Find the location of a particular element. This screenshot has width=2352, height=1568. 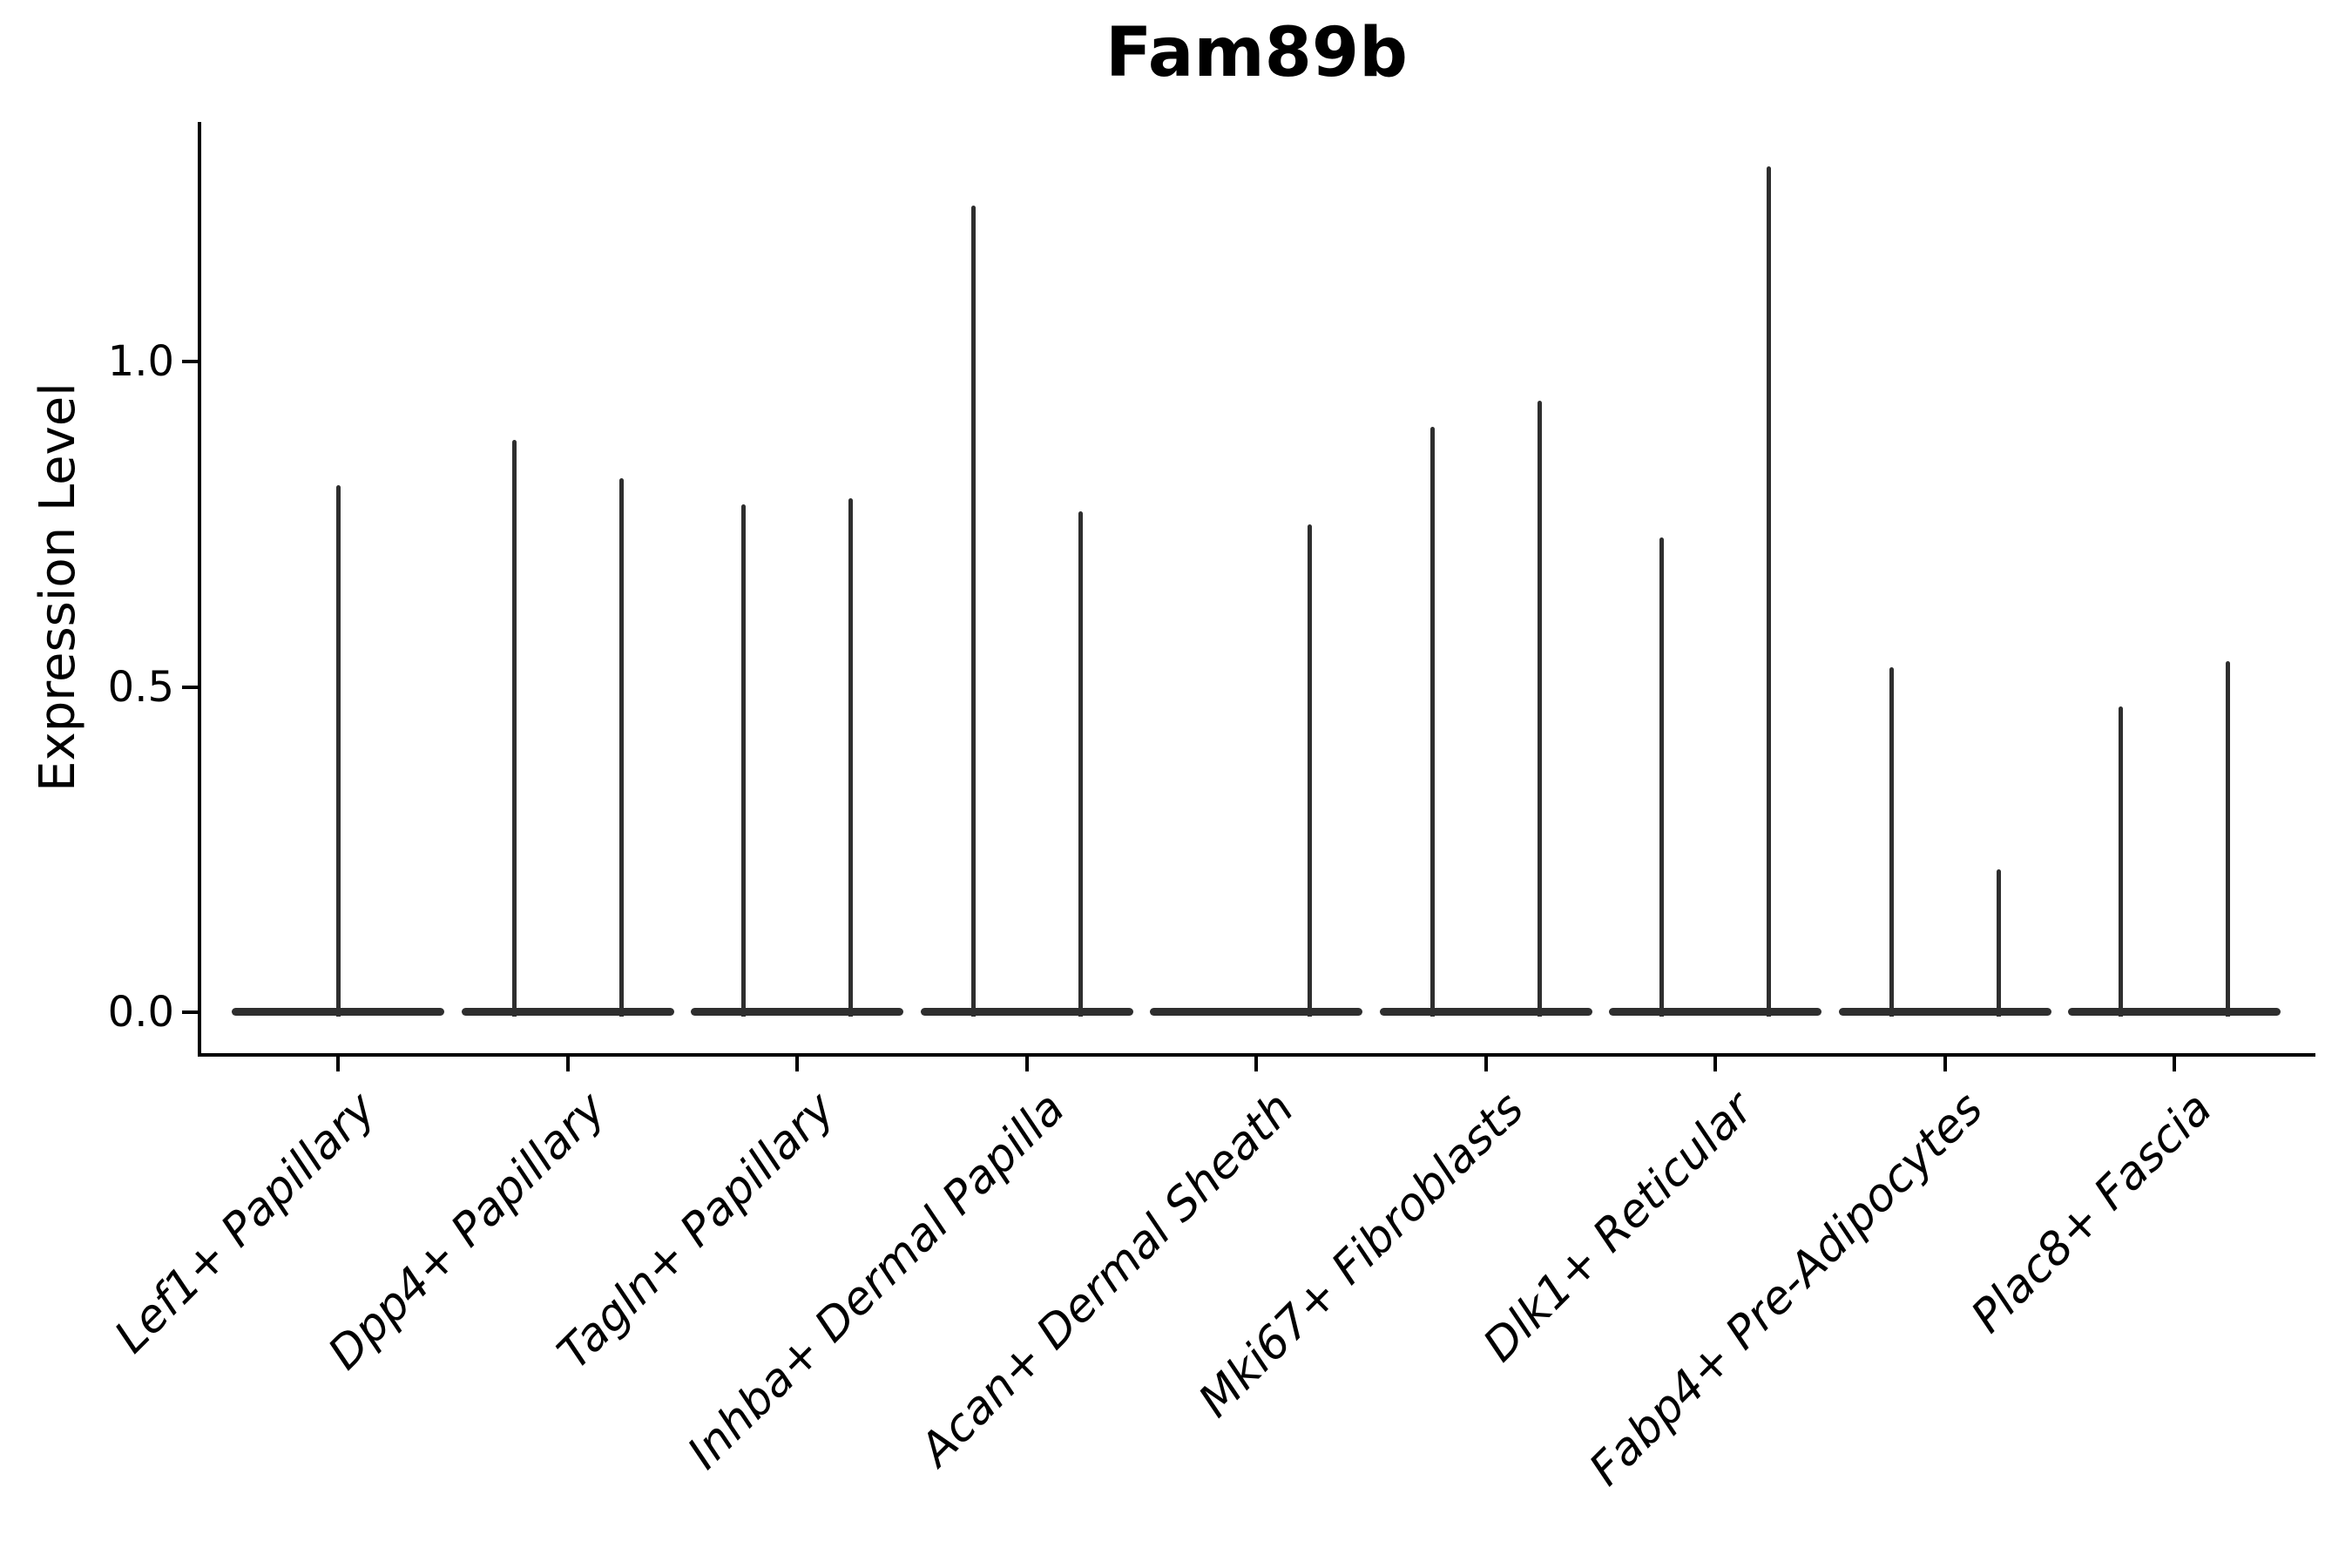

x-tick-label: Tagln+ Papillary is located at coordinates (697, 1231).